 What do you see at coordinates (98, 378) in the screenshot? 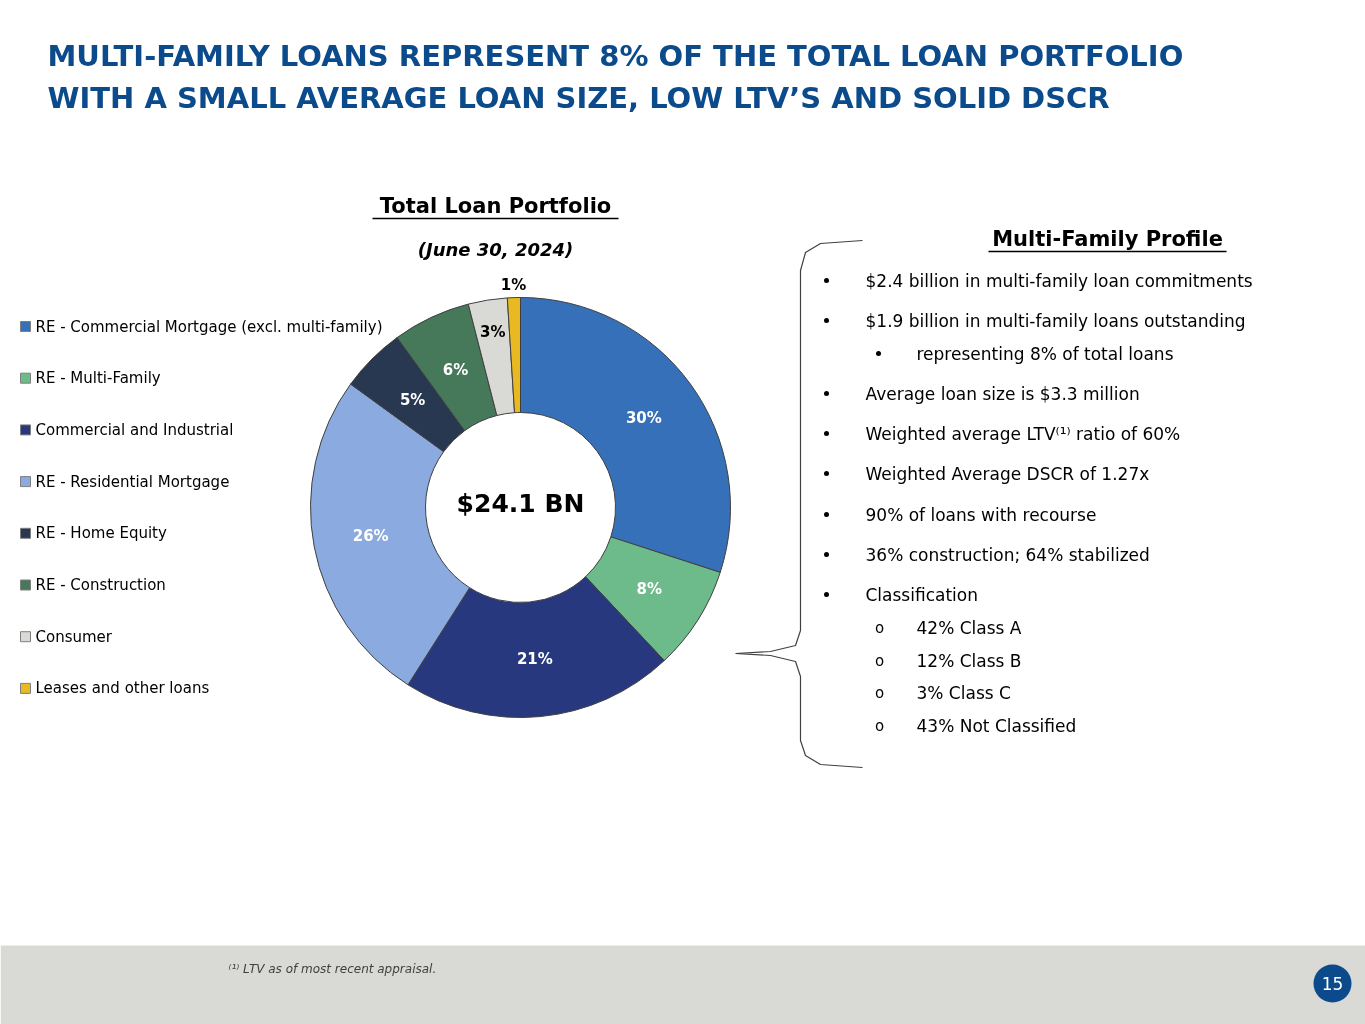
I see `legend-label: RE - Multi-Family` at bounding box center [98, 378].